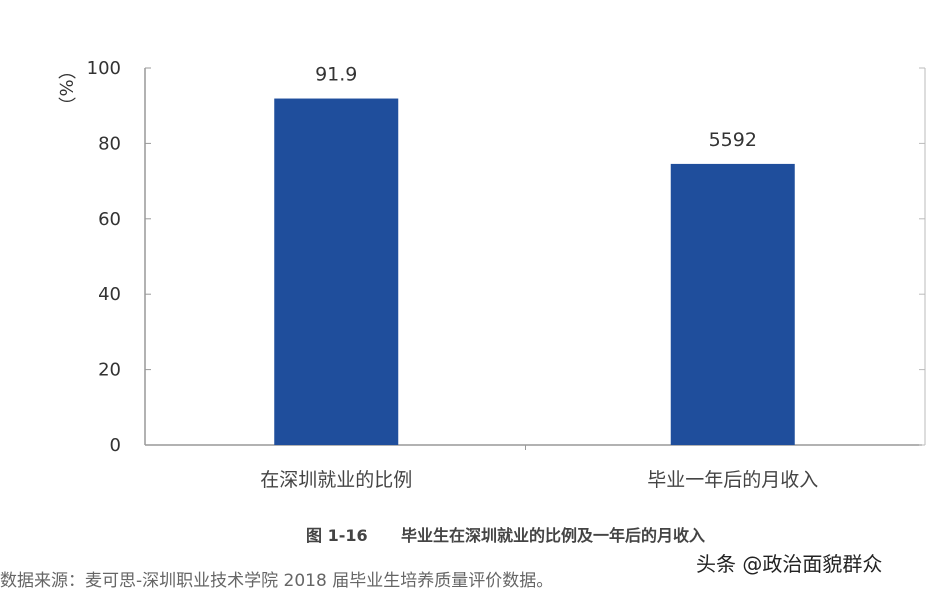 The height and width of the screenshot is (594, 929). Describe the element at coordinates (553, 535) in the screenshot. I see `figure-title: 毕业生在深圳就业的比例及一年后的月收入` at that location.